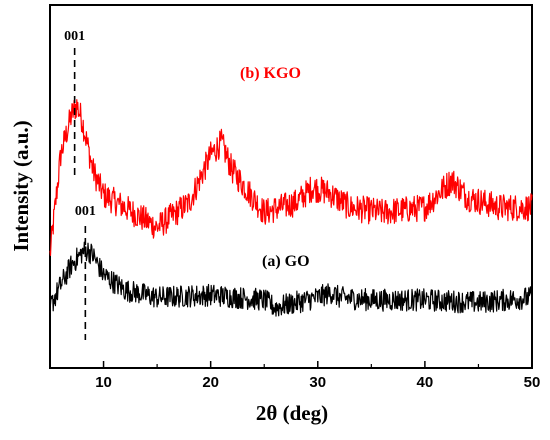 Image resolution: width=550 pixels, height=440 pixels. What do you see at coordinates (103, 382) in the screenshot?
I see `x-tick-label-10: 10` at bounding box center [103, 382].